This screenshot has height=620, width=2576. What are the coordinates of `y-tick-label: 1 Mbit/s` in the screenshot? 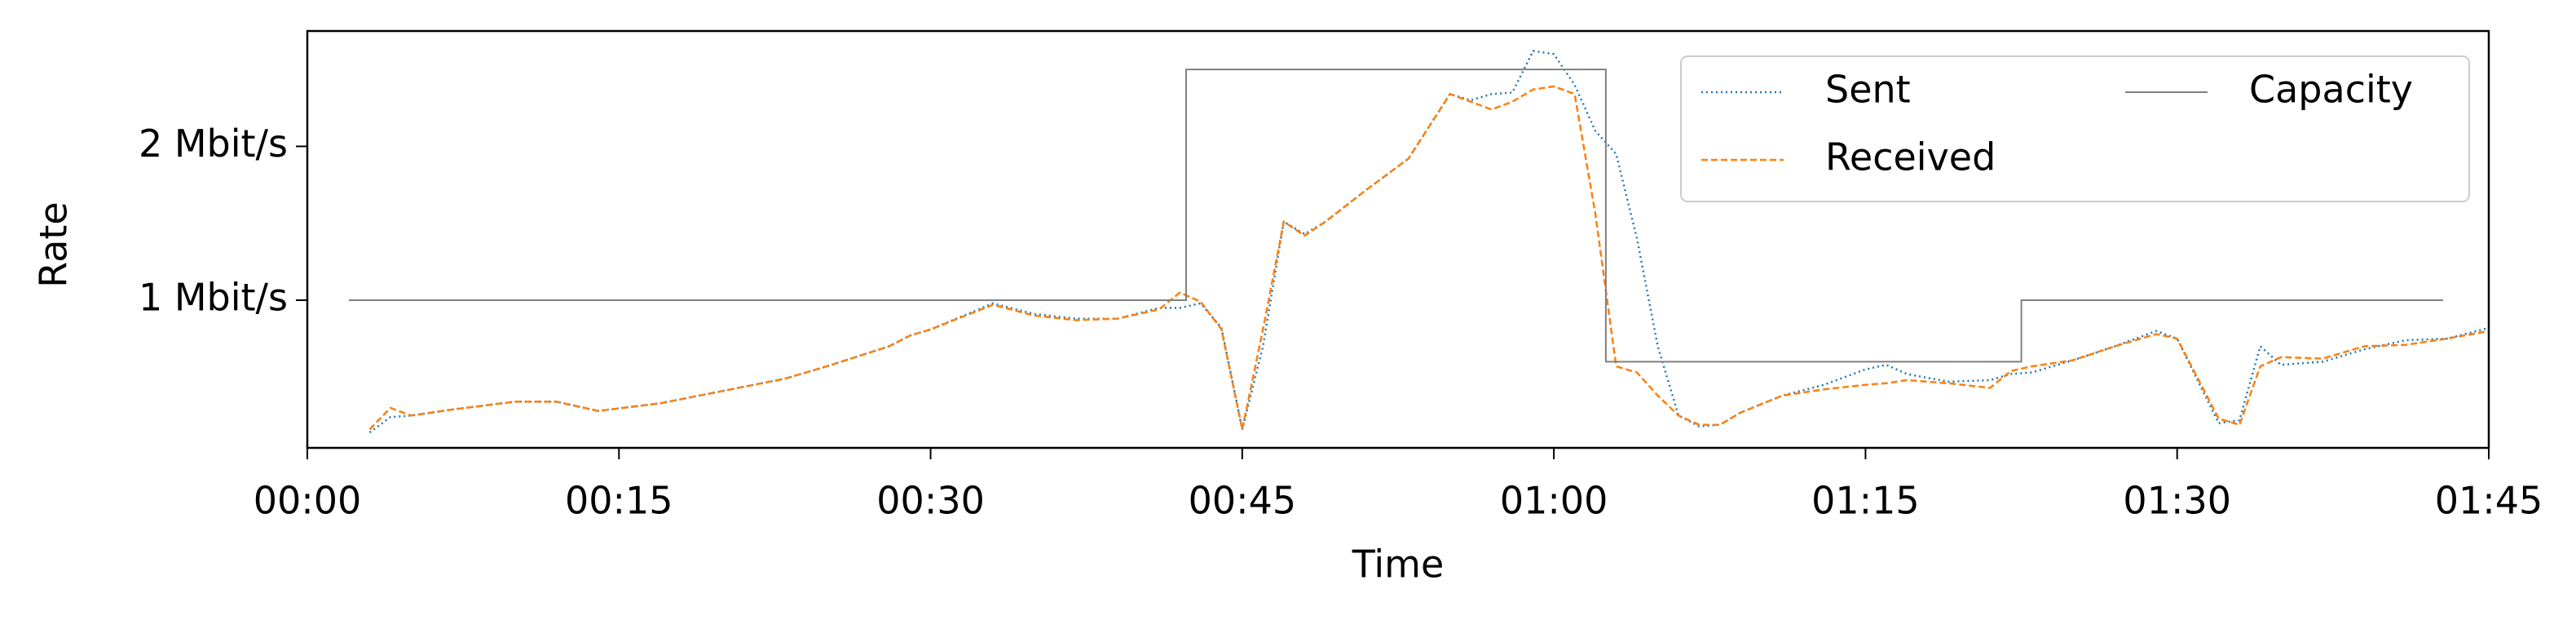 It's located at (213, 297).